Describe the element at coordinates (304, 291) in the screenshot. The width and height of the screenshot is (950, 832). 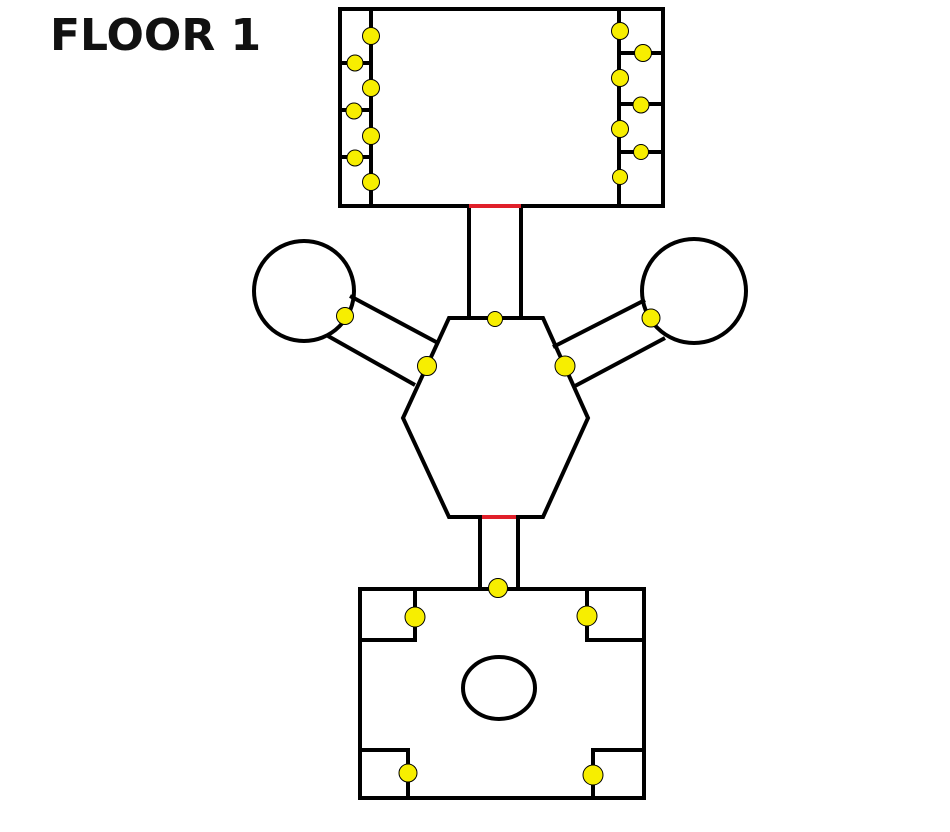
I see `west-round-room-outline` at that location.